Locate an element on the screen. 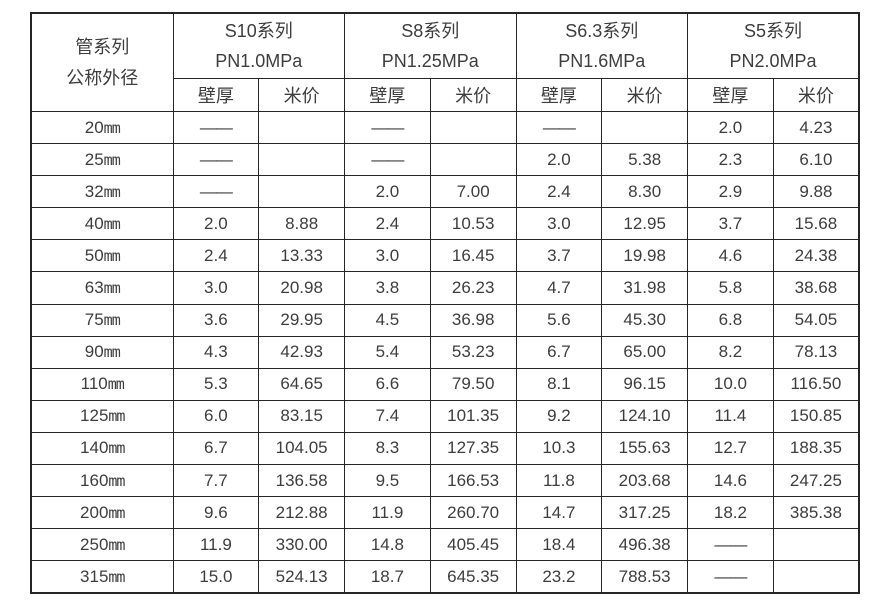 The image size is (869, 608). table-row: 110mm 5.3 64.65 6.6 79.50 8.1 96.15 10.0 116.50 is located at coordinates (445, 384).